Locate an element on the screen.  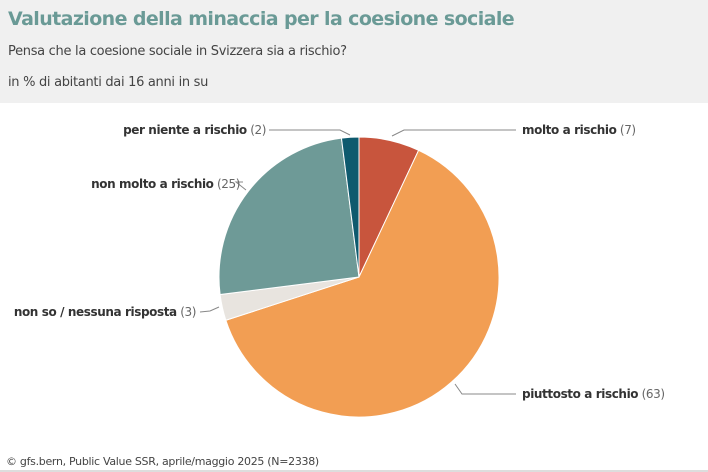
label-name: non so / nessuna risposta is located at coordinates (95, 312).